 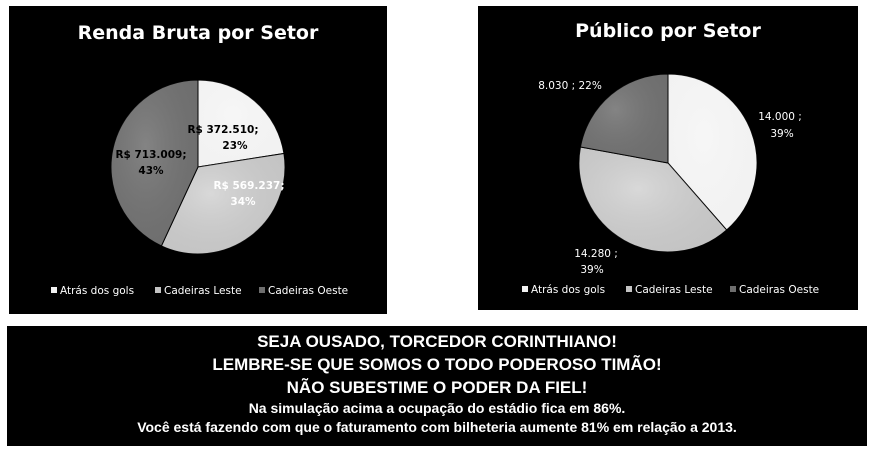 What do you see at coordinates (668, 31) in the screenshot?
I see `chart-title: Público por Setor` at bounding box center [668, 31].